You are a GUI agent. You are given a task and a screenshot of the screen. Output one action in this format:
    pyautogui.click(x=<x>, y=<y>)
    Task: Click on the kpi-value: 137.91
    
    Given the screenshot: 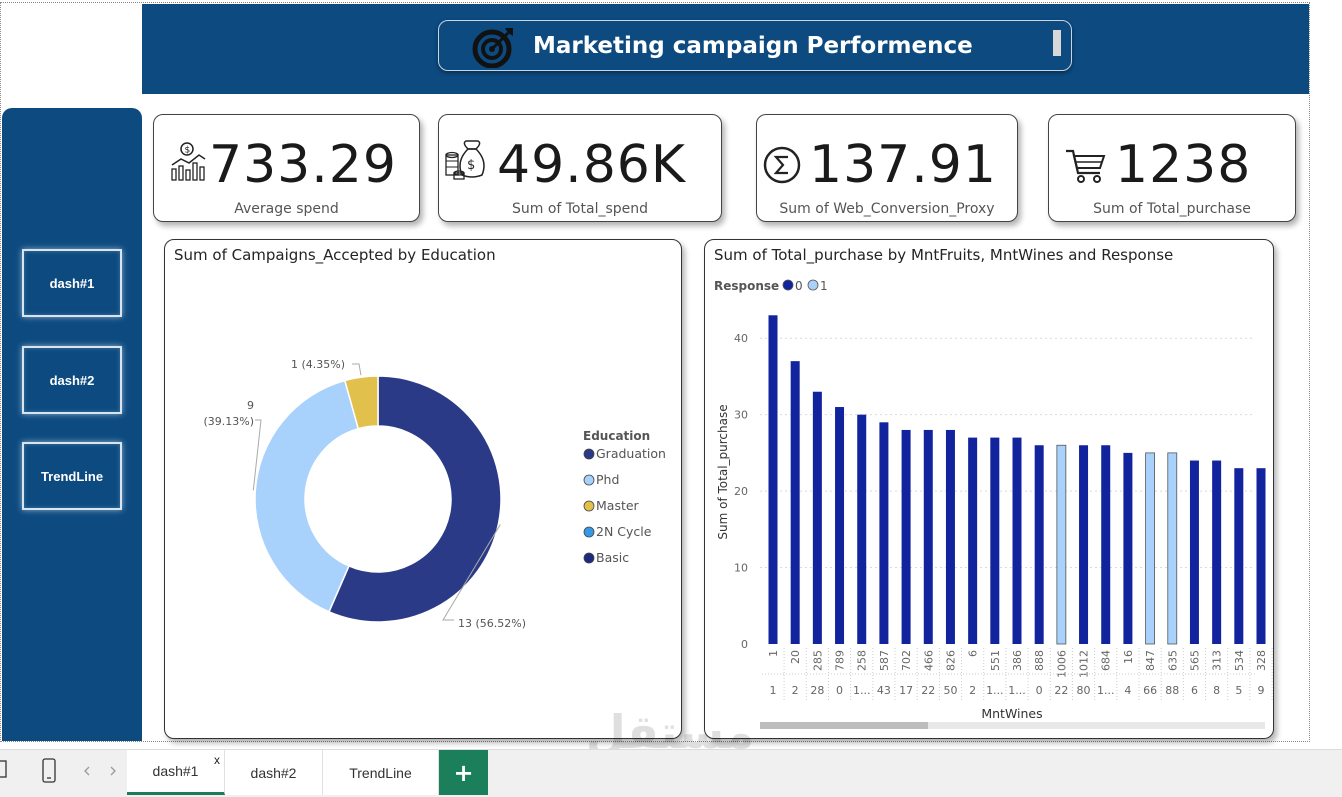 What is the action you would take?
    pyautogui.click(x=903, y=165)
    